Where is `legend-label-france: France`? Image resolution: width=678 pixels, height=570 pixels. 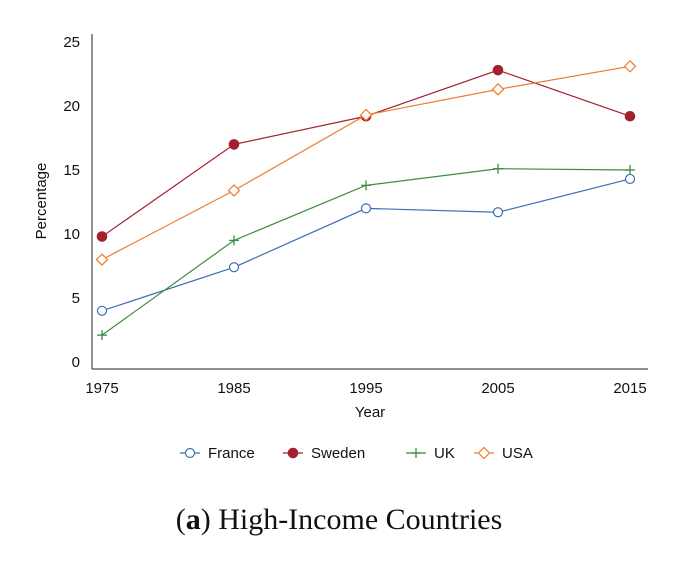
legend-label-france: France is located at coordinates (231, 453).